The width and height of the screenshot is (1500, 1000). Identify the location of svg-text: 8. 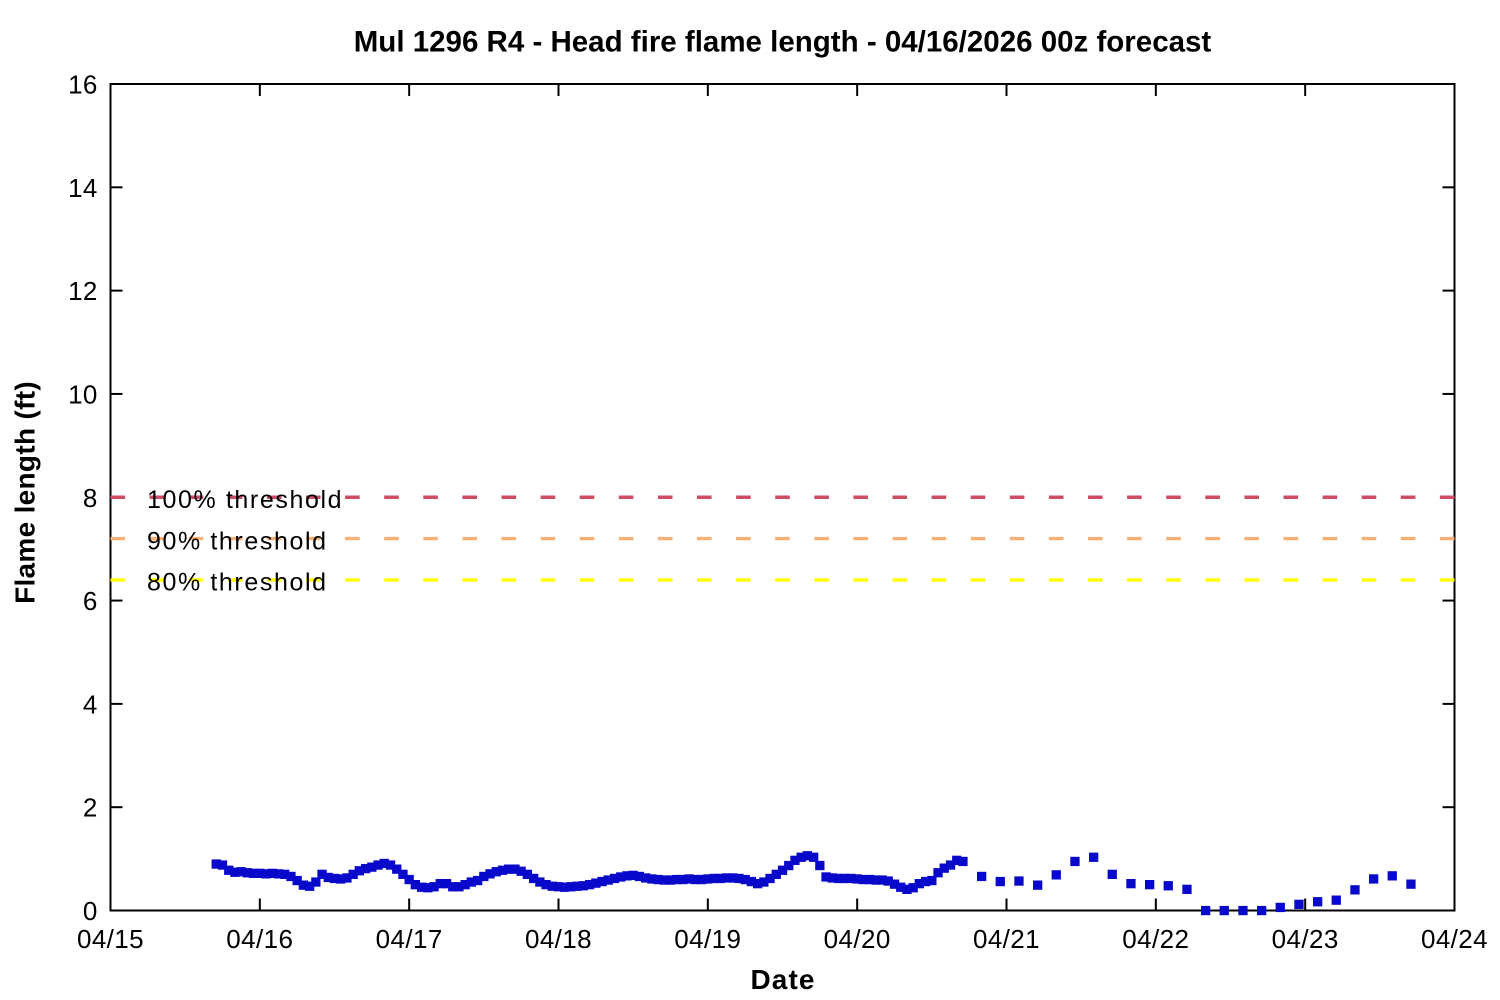
(90, 498).